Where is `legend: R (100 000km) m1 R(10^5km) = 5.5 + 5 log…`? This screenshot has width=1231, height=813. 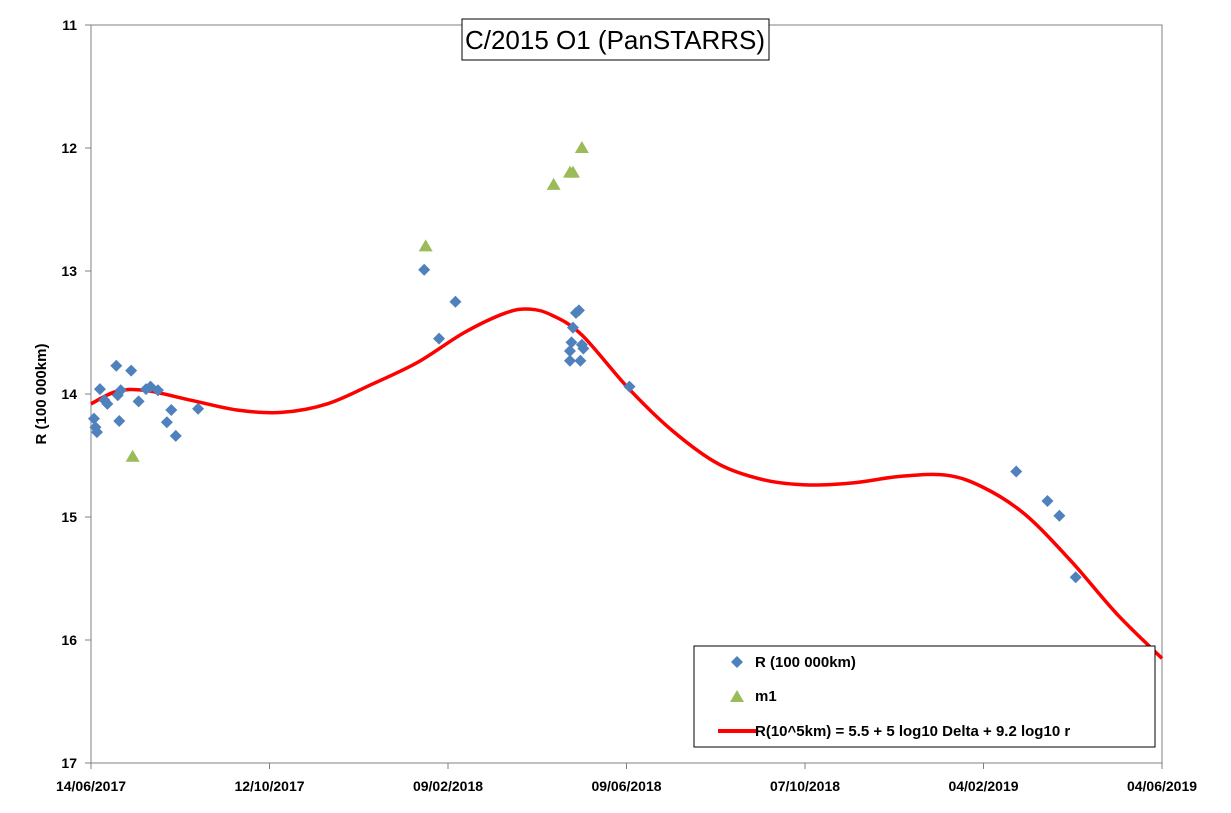 legend: R (100 000km) m1 R(10^5km) = 5.5 + 5 log… is located at coordinates (924, 696).